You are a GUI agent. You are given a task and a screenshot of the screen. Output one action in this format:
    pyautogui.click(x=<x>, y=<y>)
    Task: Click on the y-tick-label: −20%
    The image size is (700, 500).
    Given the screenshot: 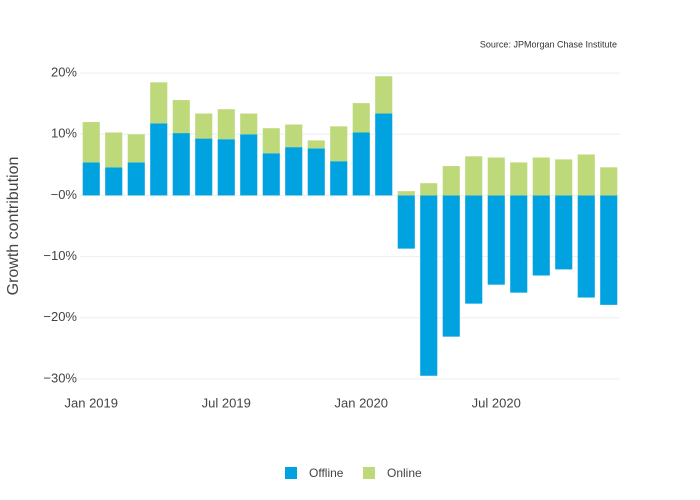 What is the action you would take?
    pyautogui.click(x=60, y=316)
    